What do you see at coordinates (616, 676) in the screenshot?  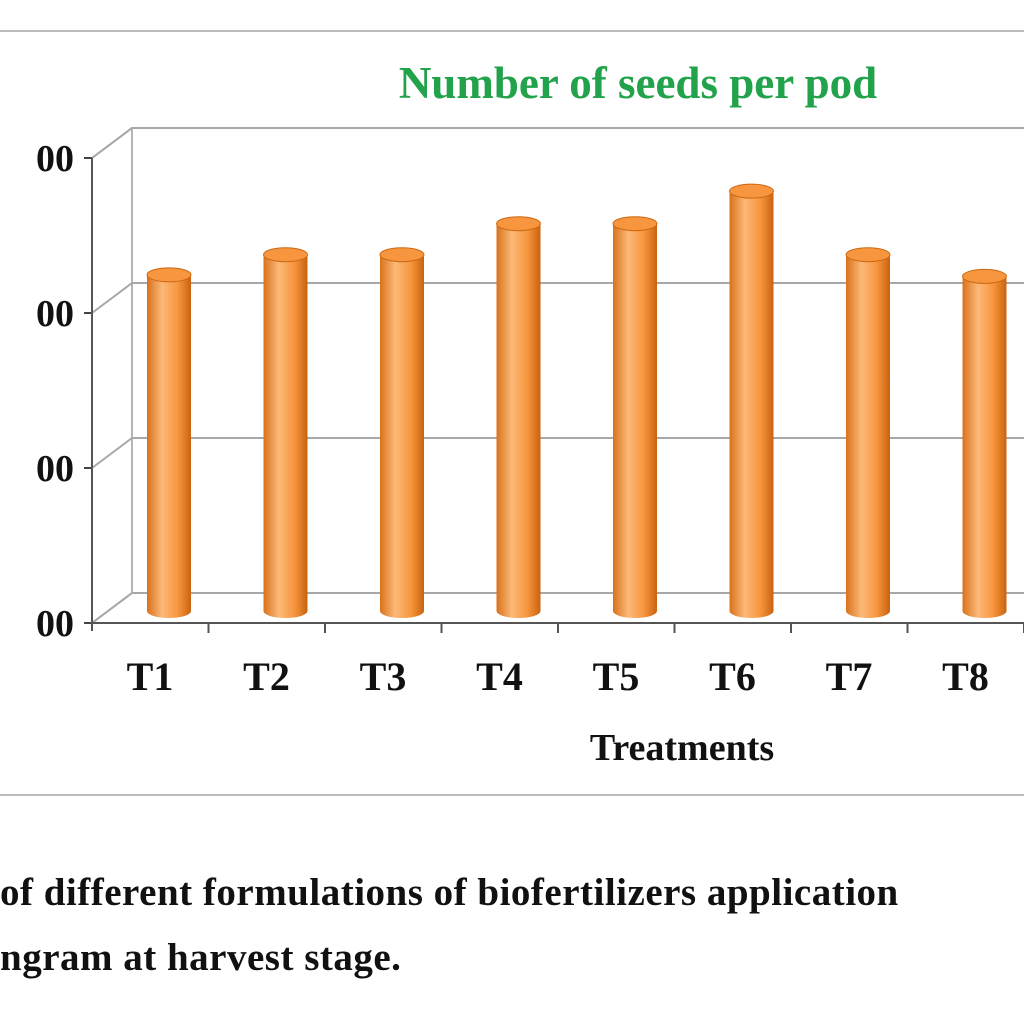 I see `x-tick-label: T5` at bounding box center [616, 676].